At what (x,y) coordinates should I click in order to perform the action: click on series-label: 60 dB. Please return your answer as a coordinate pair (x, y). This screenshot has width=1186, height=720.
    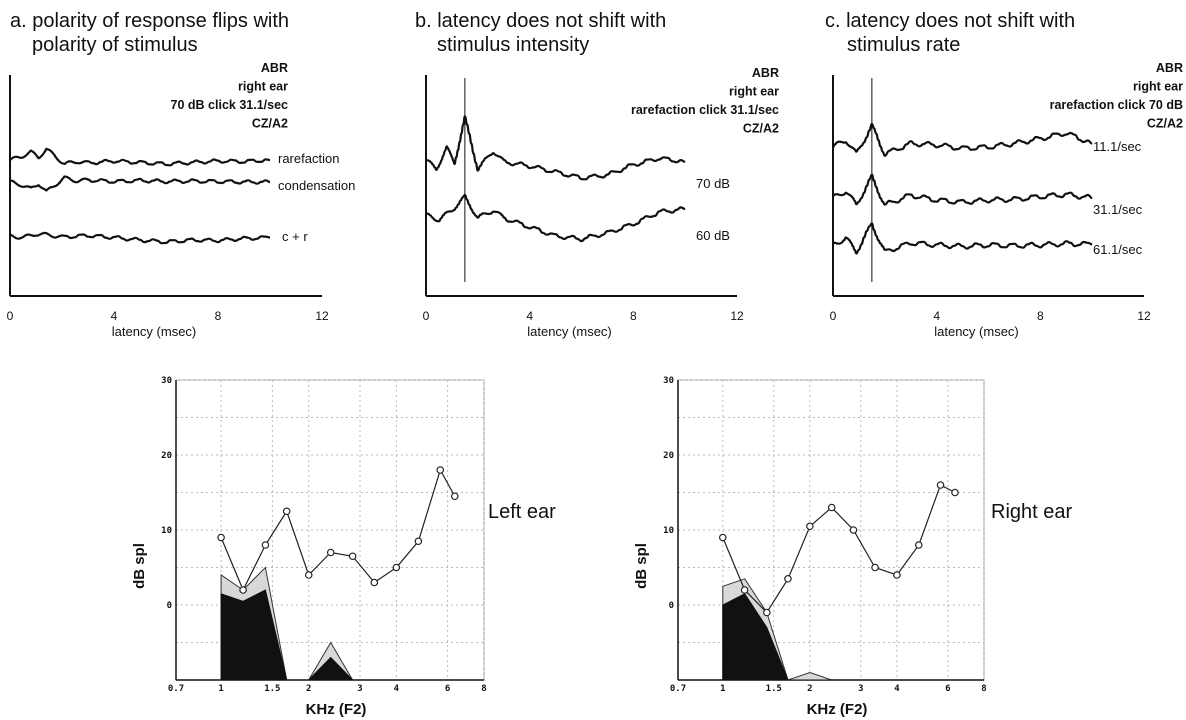
    Looking at the image, I should click on (713, 235).